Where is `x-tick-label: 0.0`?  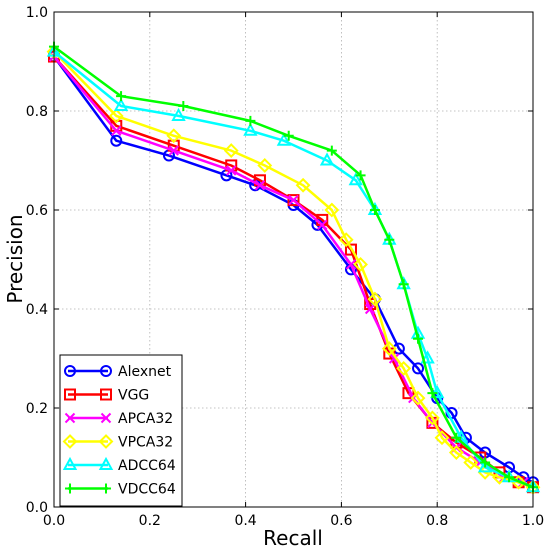 x-tick-label: 0.0 is located at coordinates (54, 521).